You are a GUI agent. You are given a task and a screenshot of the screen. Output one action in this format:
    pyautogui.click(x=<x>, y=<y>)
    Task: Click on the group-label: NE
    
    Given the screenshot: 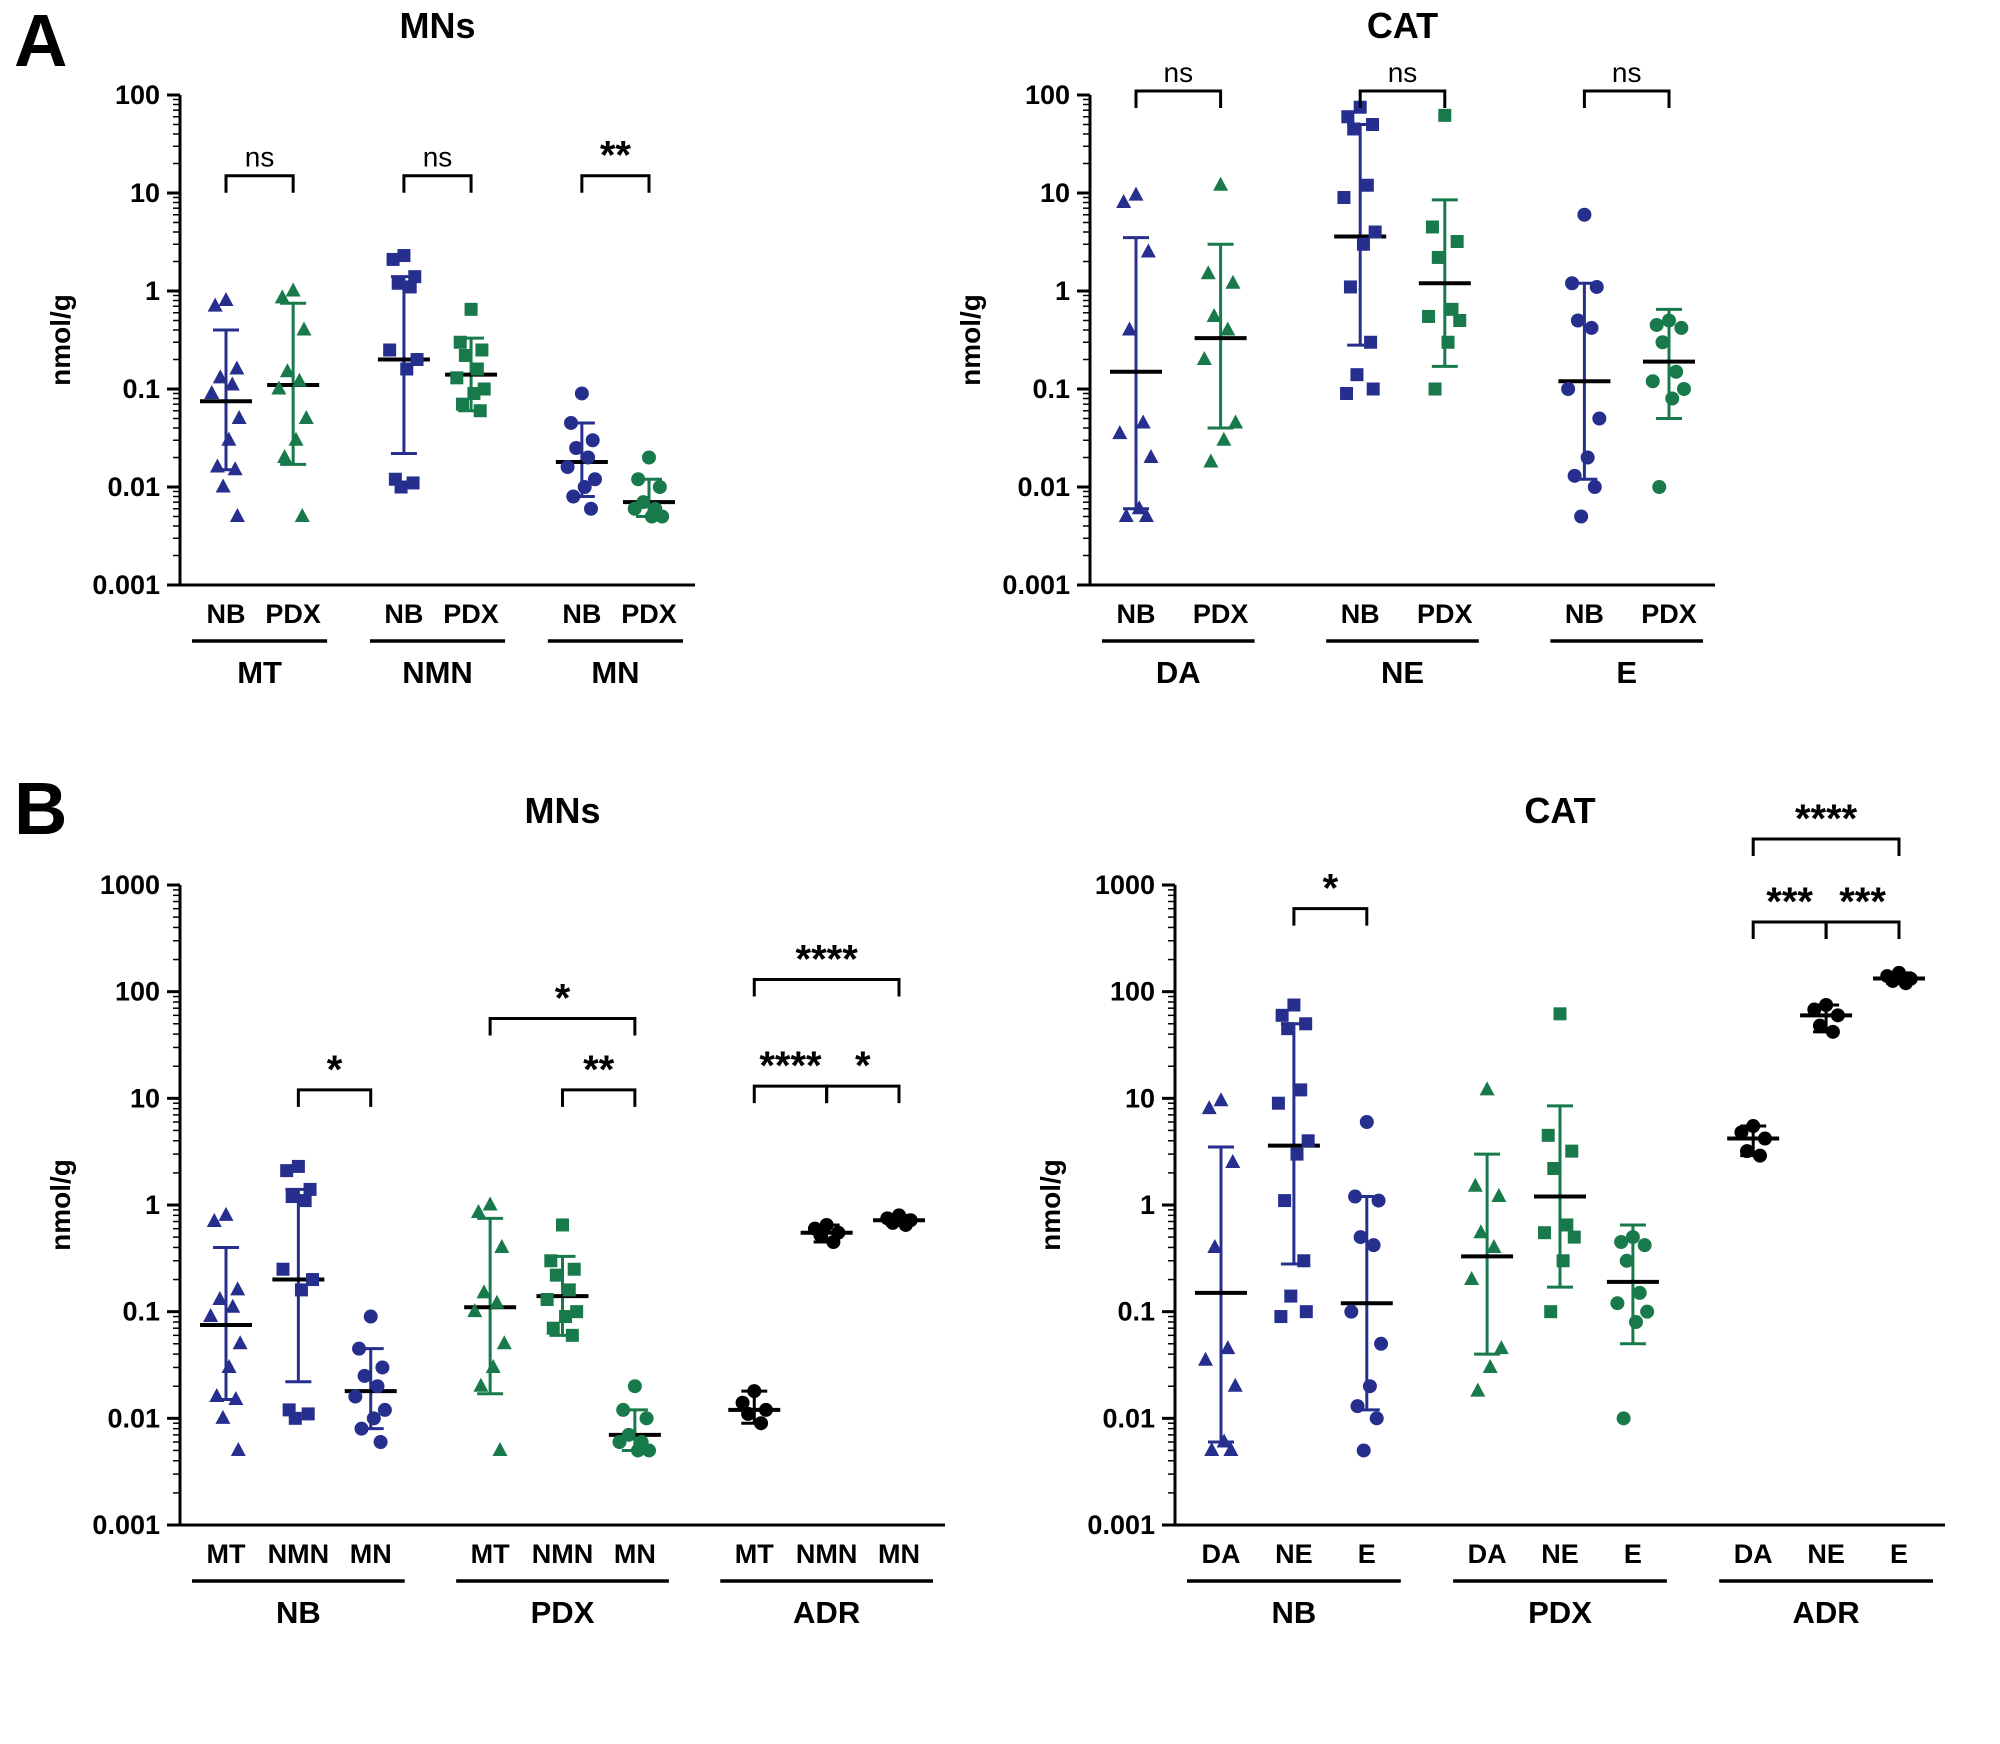 What is the action you would take?
    pyautogui.click(x=1402, y=672)
    